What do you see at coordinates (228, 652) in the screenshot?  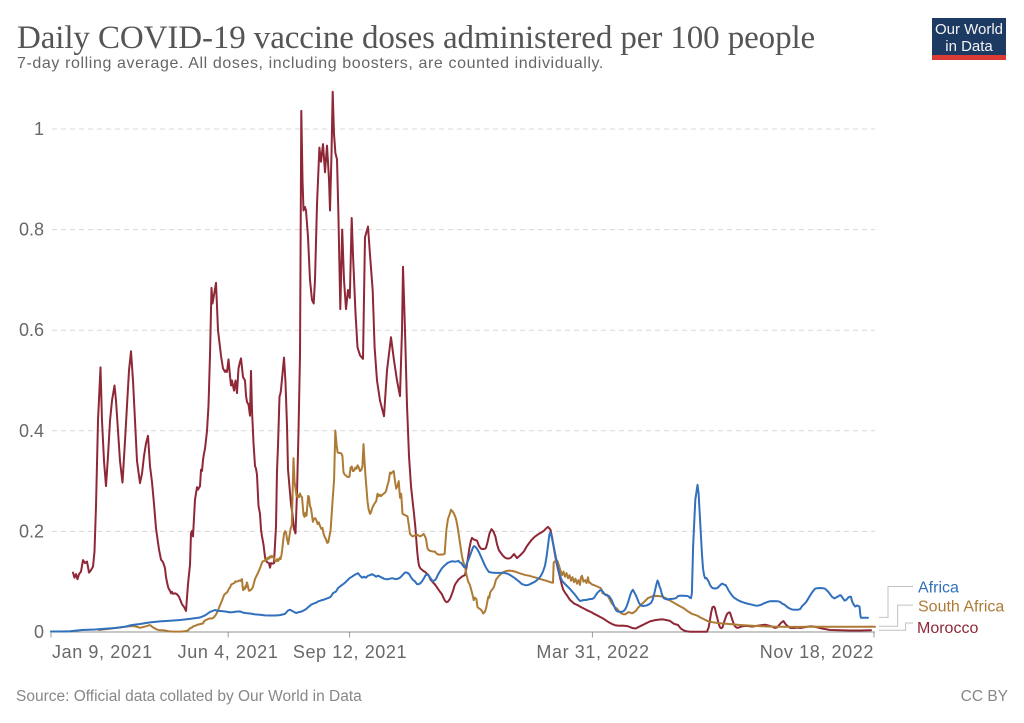 I see `svg-text: Jun 4, 2021` at bounding box center [228, 652].